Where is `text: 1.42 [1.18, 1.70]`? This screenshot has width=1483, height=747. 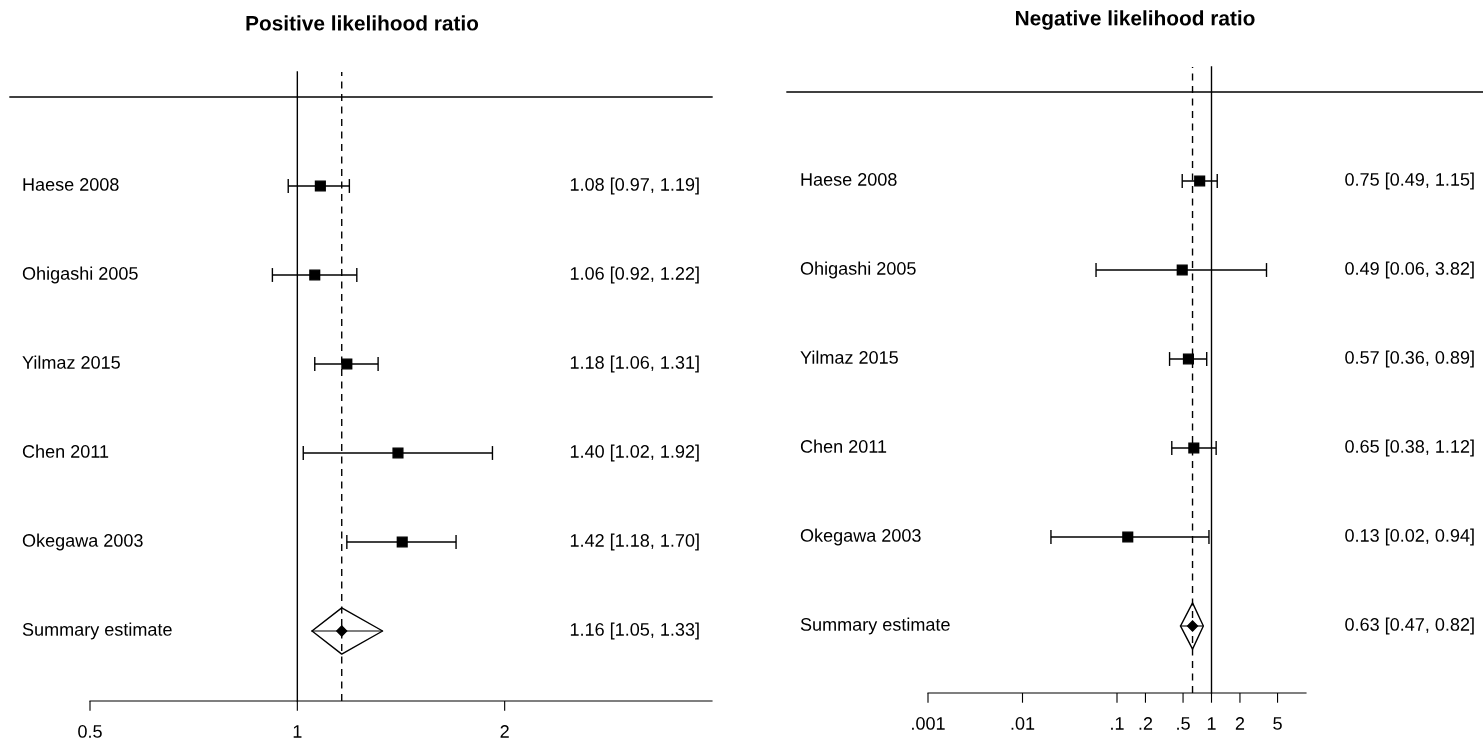 text: 1.42 [1.18, 1.70] is located at coordinates (634, 542).